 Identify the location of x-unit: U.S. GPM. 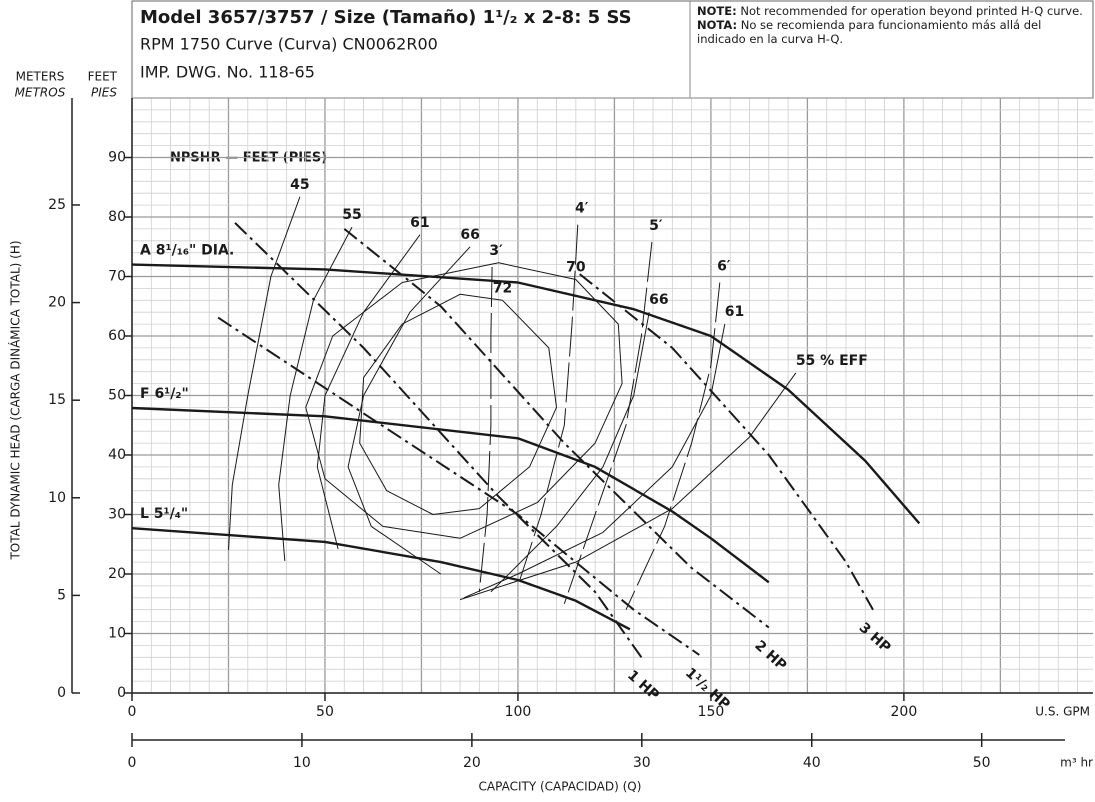
(1062, 712).